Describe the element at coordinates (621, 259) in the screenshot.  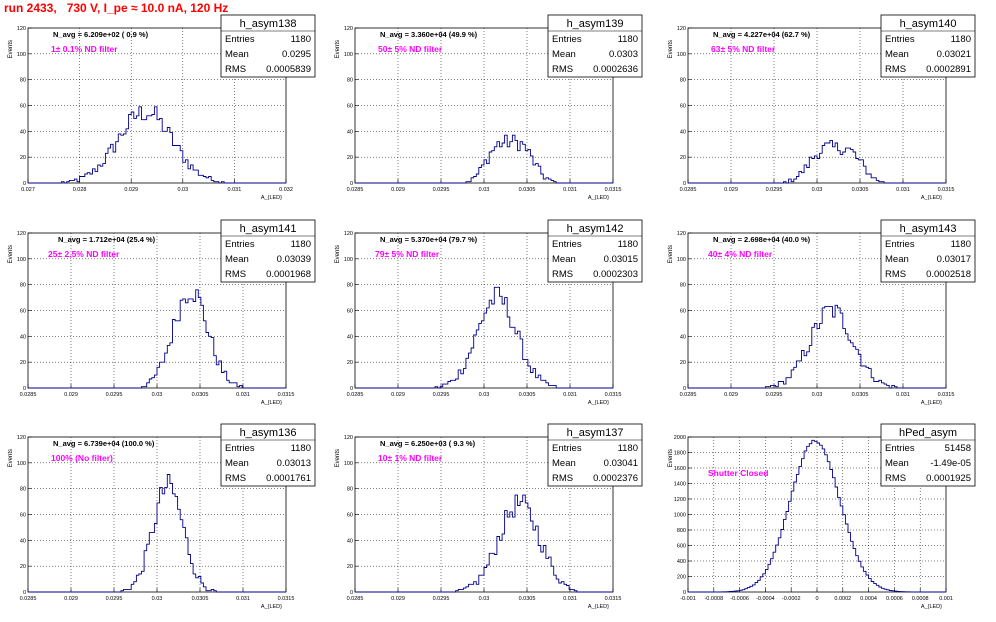
I see `mean-value: 0.03015` at that location.